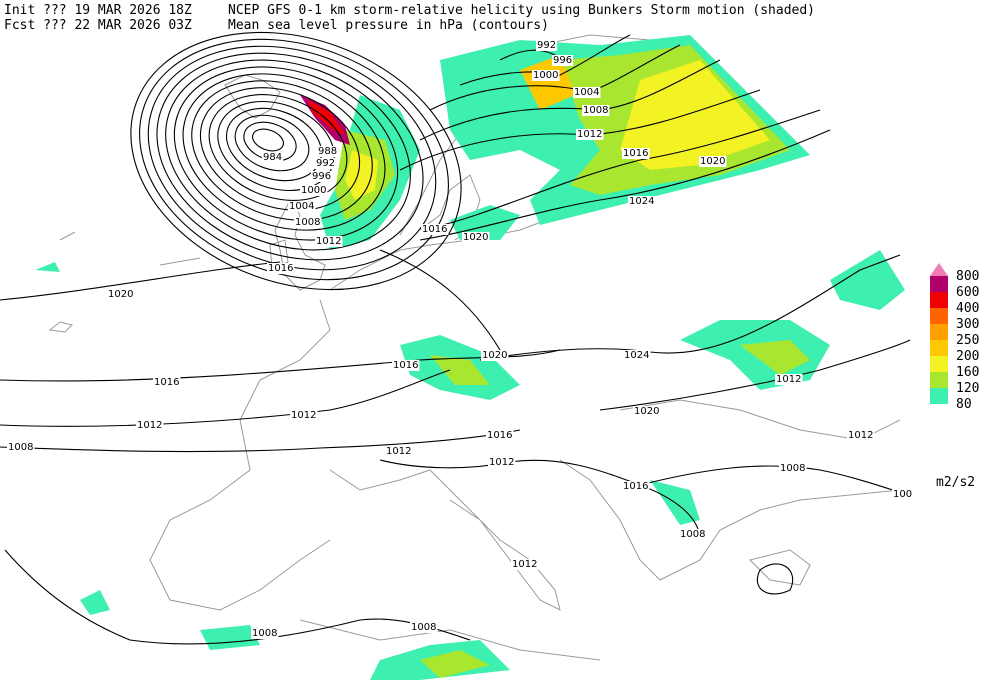  Describe the element at coordinates (955, 482) in the screenshot. I see `colorbar-unit: m2/s2` at that location.